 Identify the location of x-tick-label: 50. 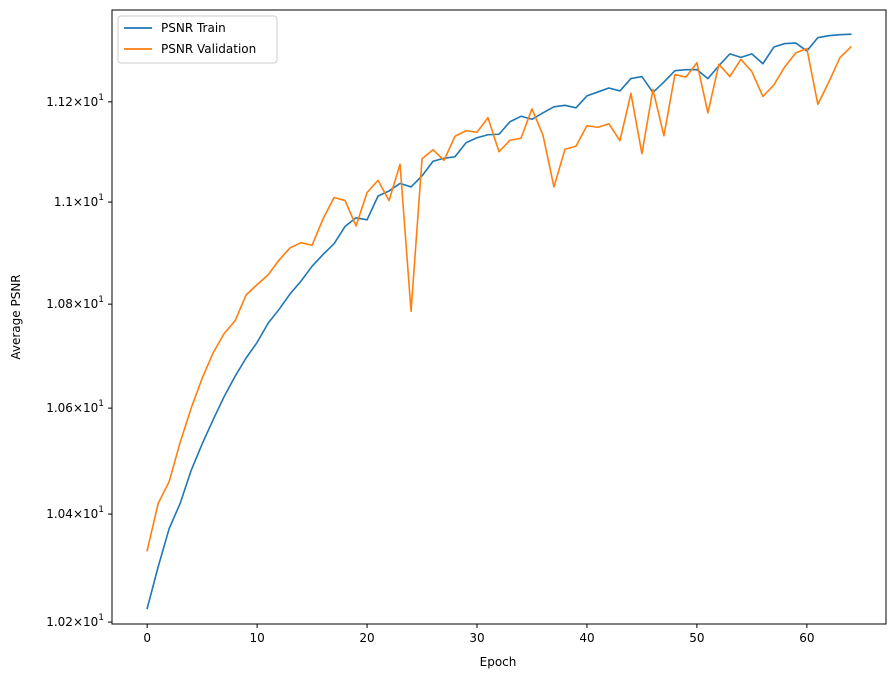
(696, 638).